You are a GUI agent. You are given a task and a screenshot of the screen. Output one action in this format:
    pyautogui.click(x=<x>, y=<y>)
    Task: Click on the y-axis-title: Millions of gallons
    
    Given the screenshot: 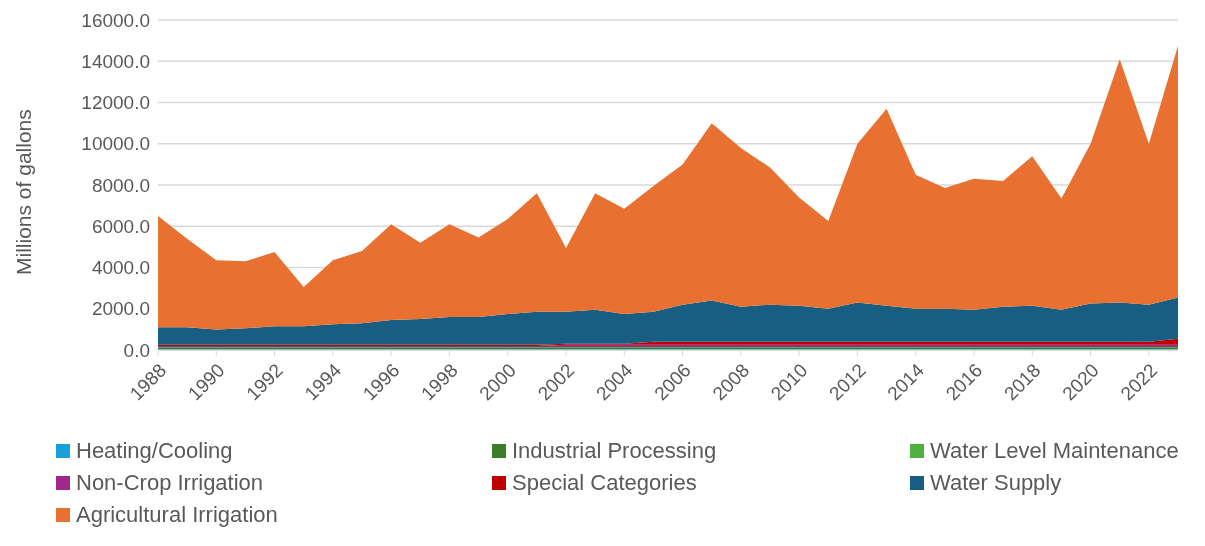 What is the action you would take?
    pyautogui.click(x=24, y=192)
    